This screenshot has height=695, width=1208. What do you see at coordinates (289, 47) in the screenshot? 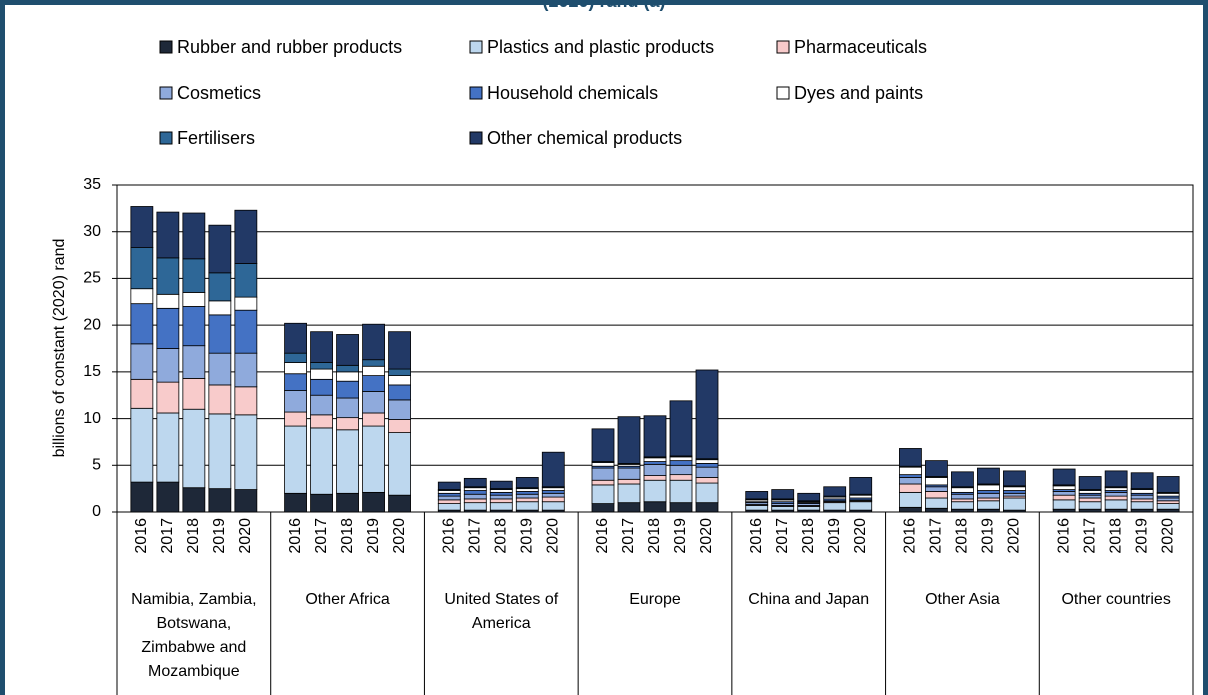
I see `legend-label: Rubber and rubber products` at bounding box center [289, 47].